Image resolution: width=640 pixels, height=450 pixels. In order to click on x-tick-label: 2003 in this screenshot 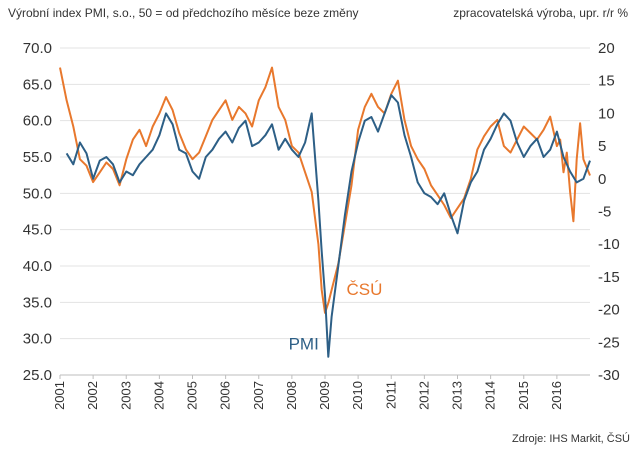, I will do `click(125, 395)`.